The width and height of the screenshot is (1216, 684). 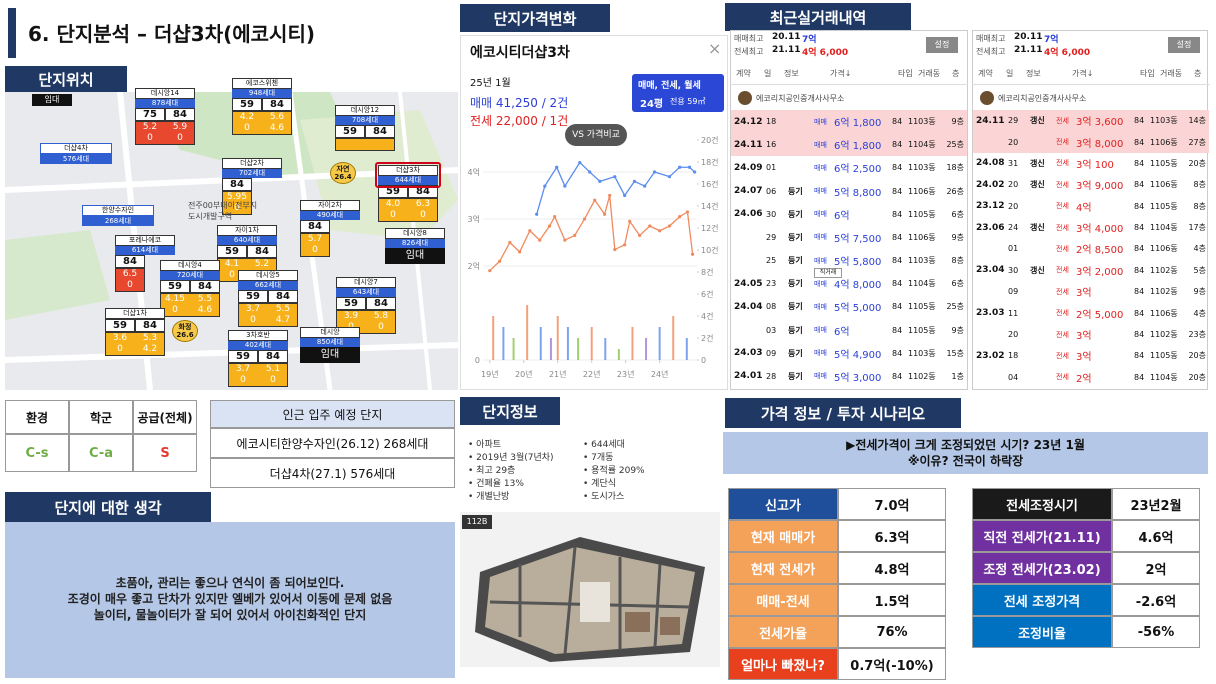 I want to click on row-building: 1103동, so click(x=1164, y=121).